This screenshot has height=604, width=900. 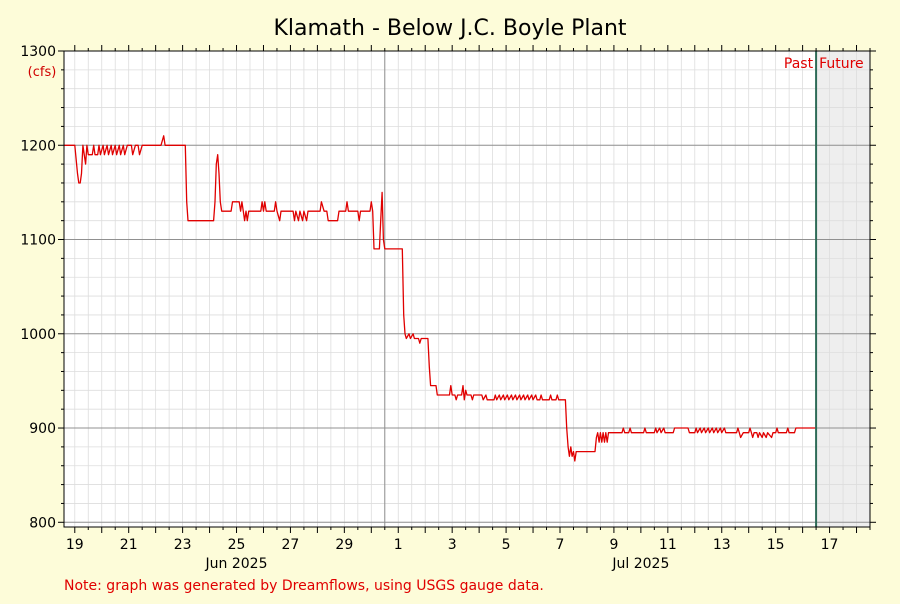 What do you see at coordinates (237, 545) in the screenshot?
I see `x-tick-label: 25` at bounding box center [237, 545].